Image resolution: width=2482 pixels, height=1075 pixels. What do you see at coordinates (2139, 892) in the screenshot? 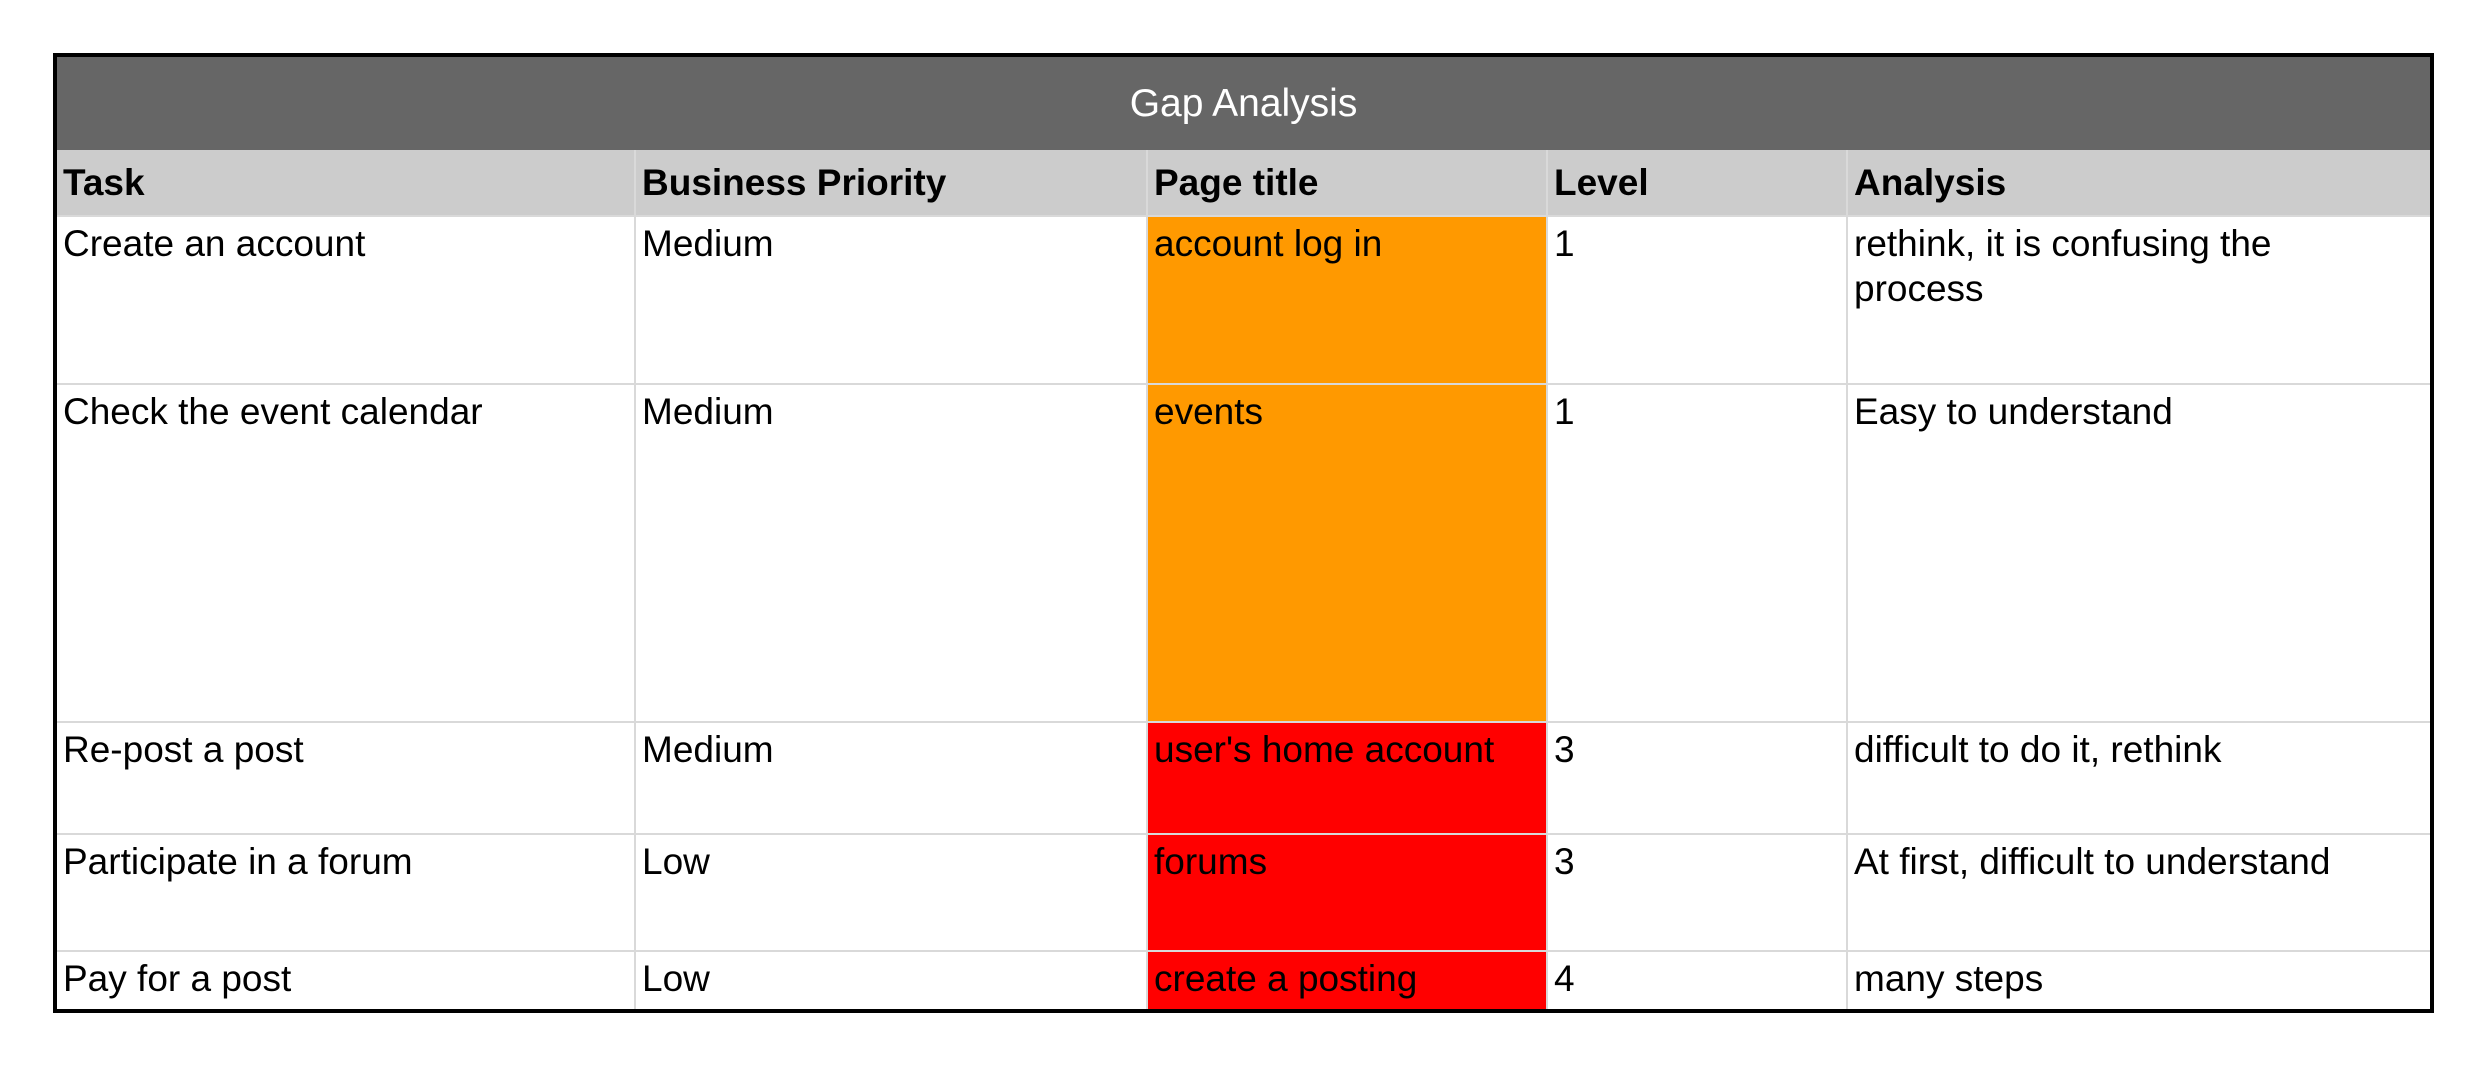
I see `cell-analysis: At first, difficult to understand` at bounding box center [2139, 892].